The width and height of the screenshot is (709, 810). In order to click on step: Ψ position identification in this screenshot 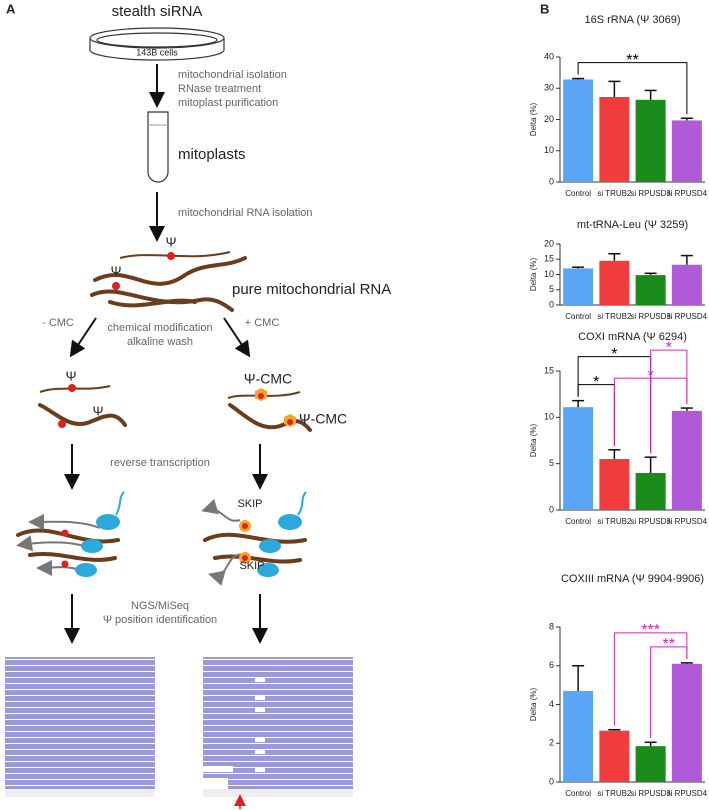, I will do `click(160, 620)`.